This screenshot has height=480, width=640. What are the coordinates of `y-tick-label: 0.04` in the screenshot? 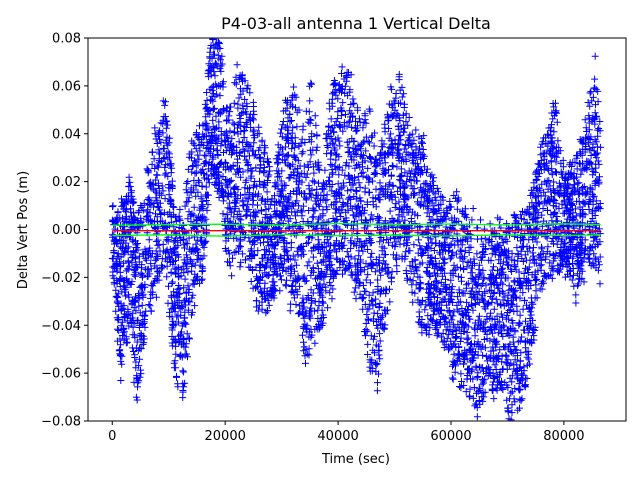 It's located at (66, 134).